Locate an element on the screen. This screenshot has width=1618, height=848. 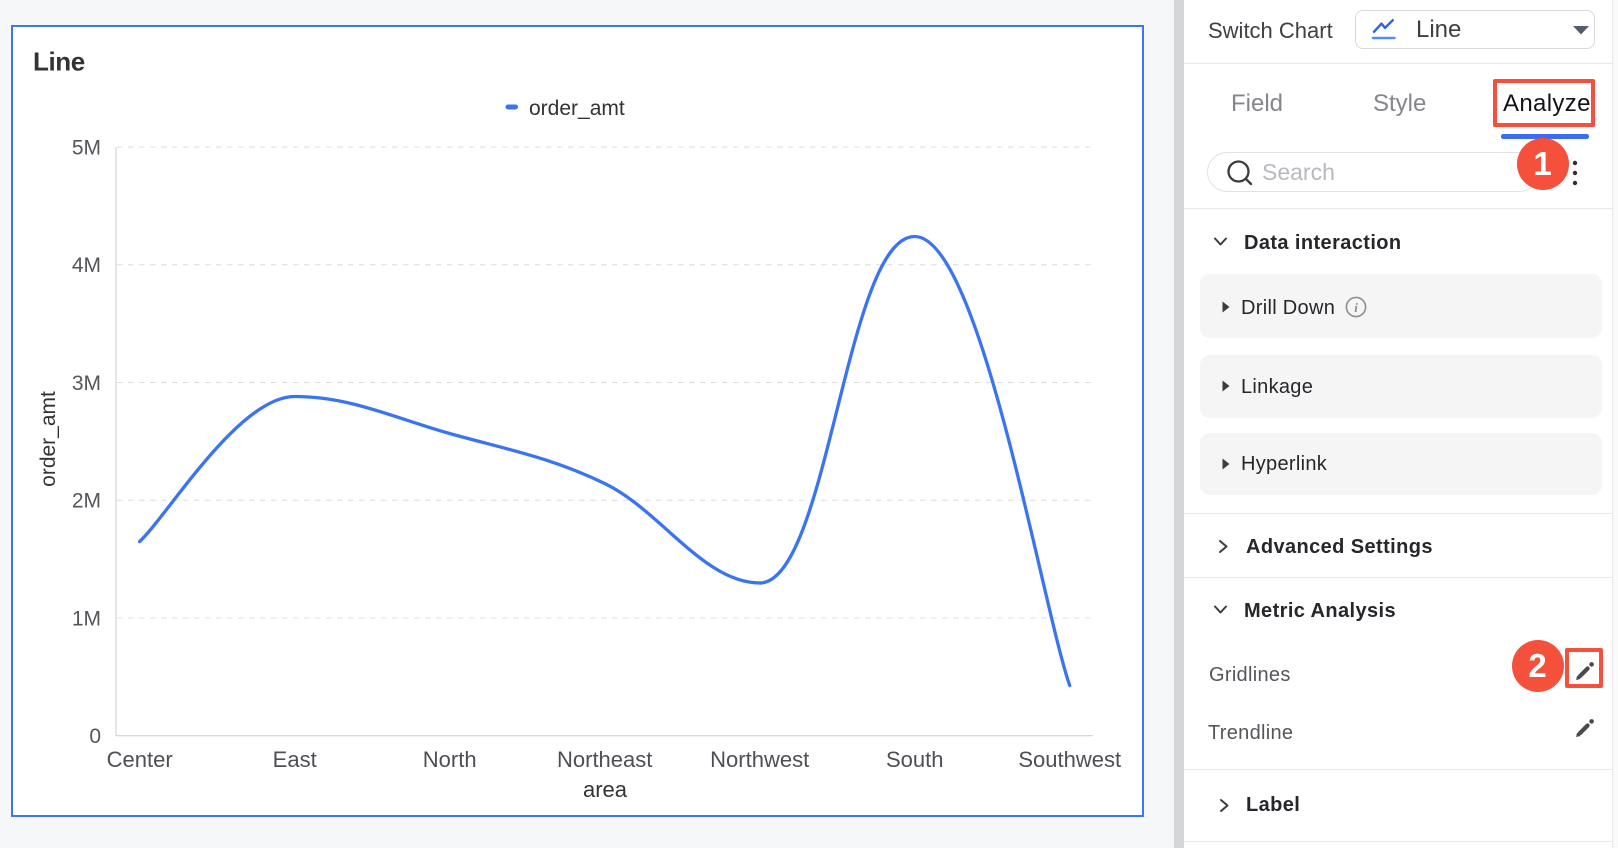
svg-text: Northeast is located at coordinates (604, 759).